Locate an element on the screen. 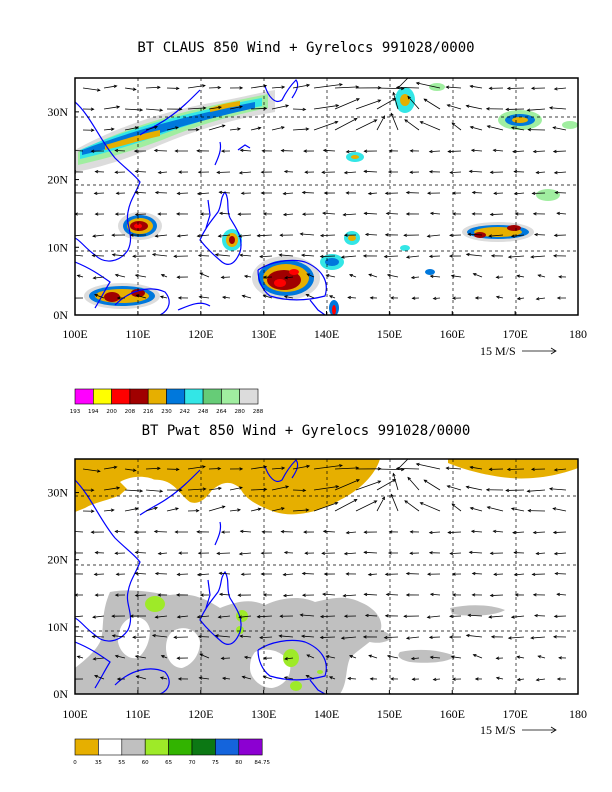  convective-cell-borneo is located at coordinates (122, 296).